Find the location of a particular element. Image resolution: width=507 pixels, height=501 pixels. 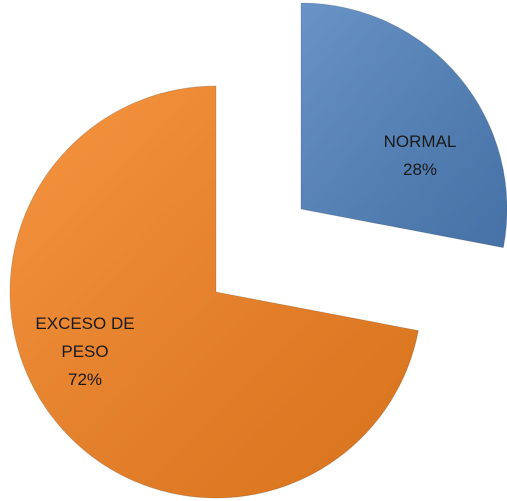

slice-value: 28% is located at coordinates (420, 169).